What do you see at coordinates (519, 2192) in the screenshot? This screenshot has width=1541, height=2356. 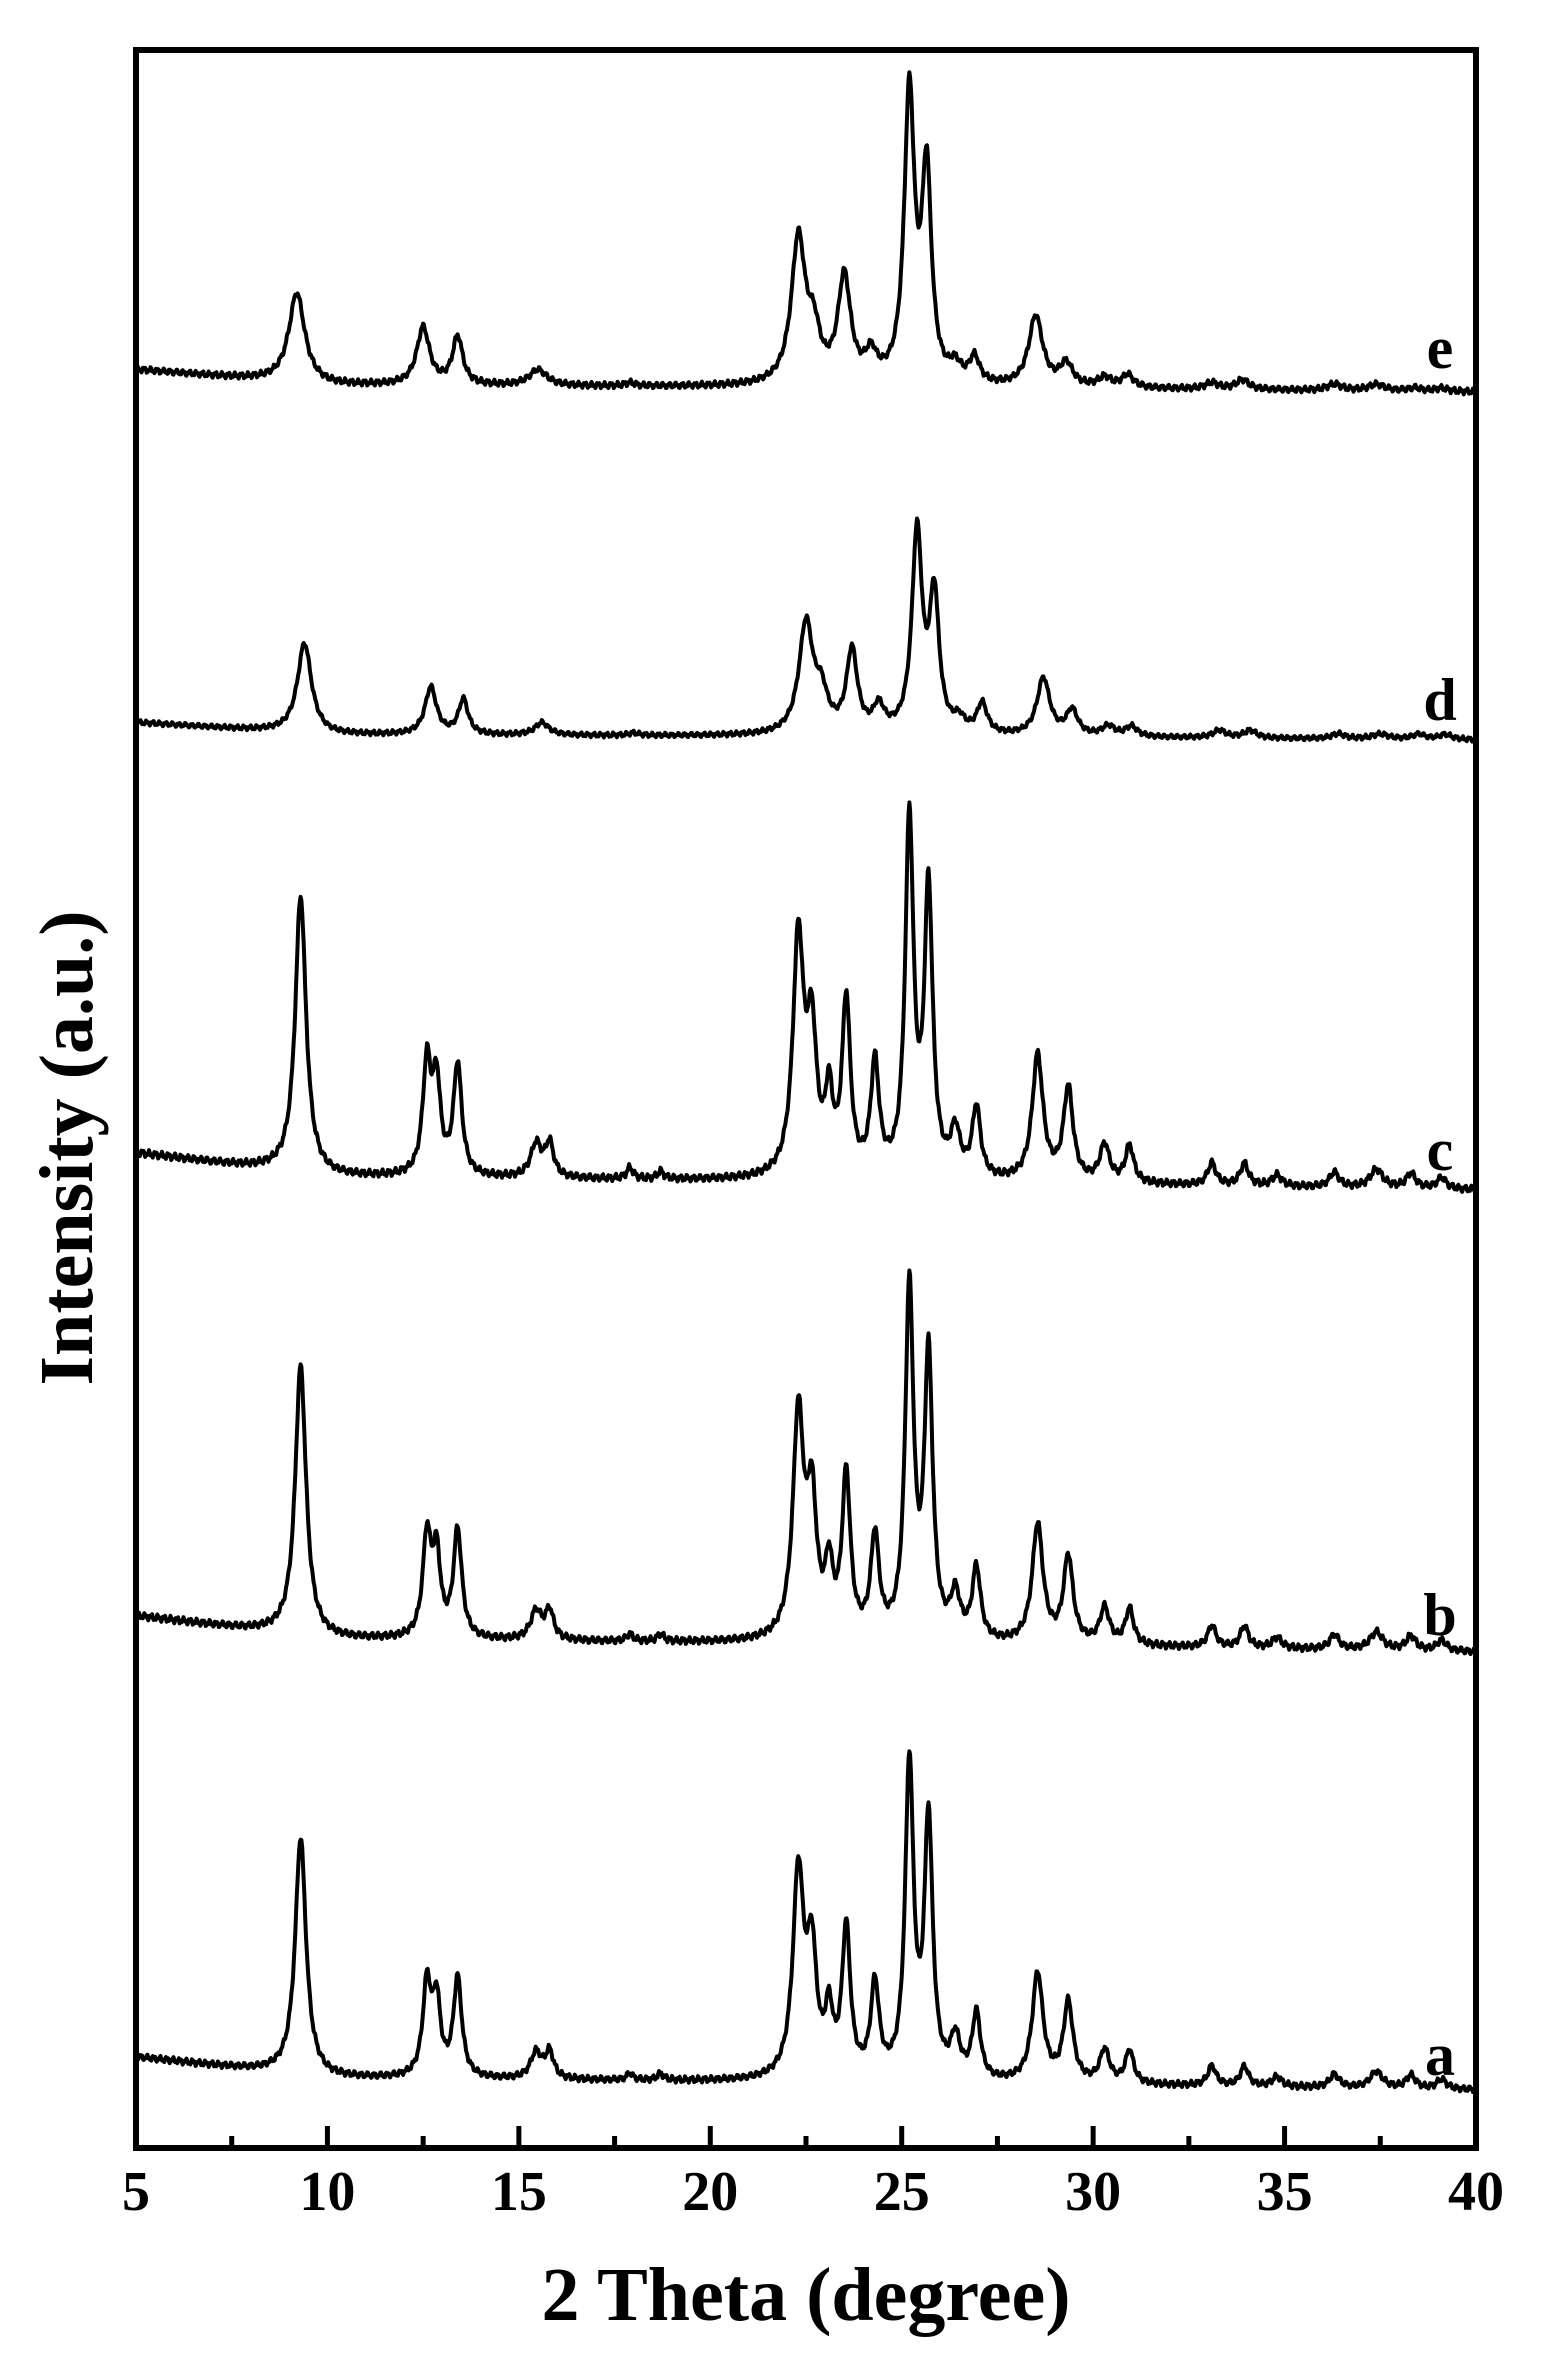 I see `x-tick-label: 15` at bounding box center [519, 2192].